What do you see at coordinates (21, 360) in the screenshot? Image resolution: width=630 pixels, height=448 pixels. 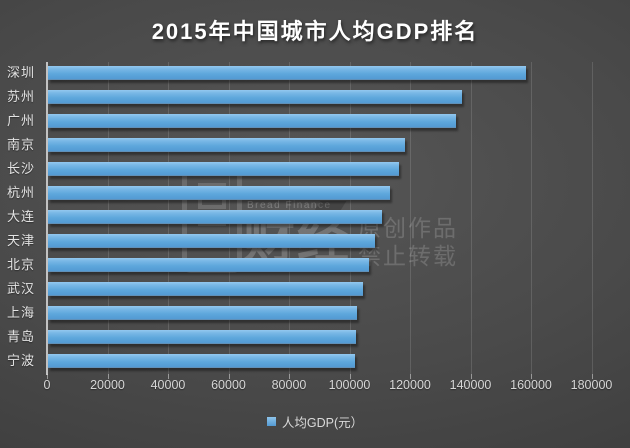 I see `y-axis-label: 宁波` at bounding box center [21, 360].